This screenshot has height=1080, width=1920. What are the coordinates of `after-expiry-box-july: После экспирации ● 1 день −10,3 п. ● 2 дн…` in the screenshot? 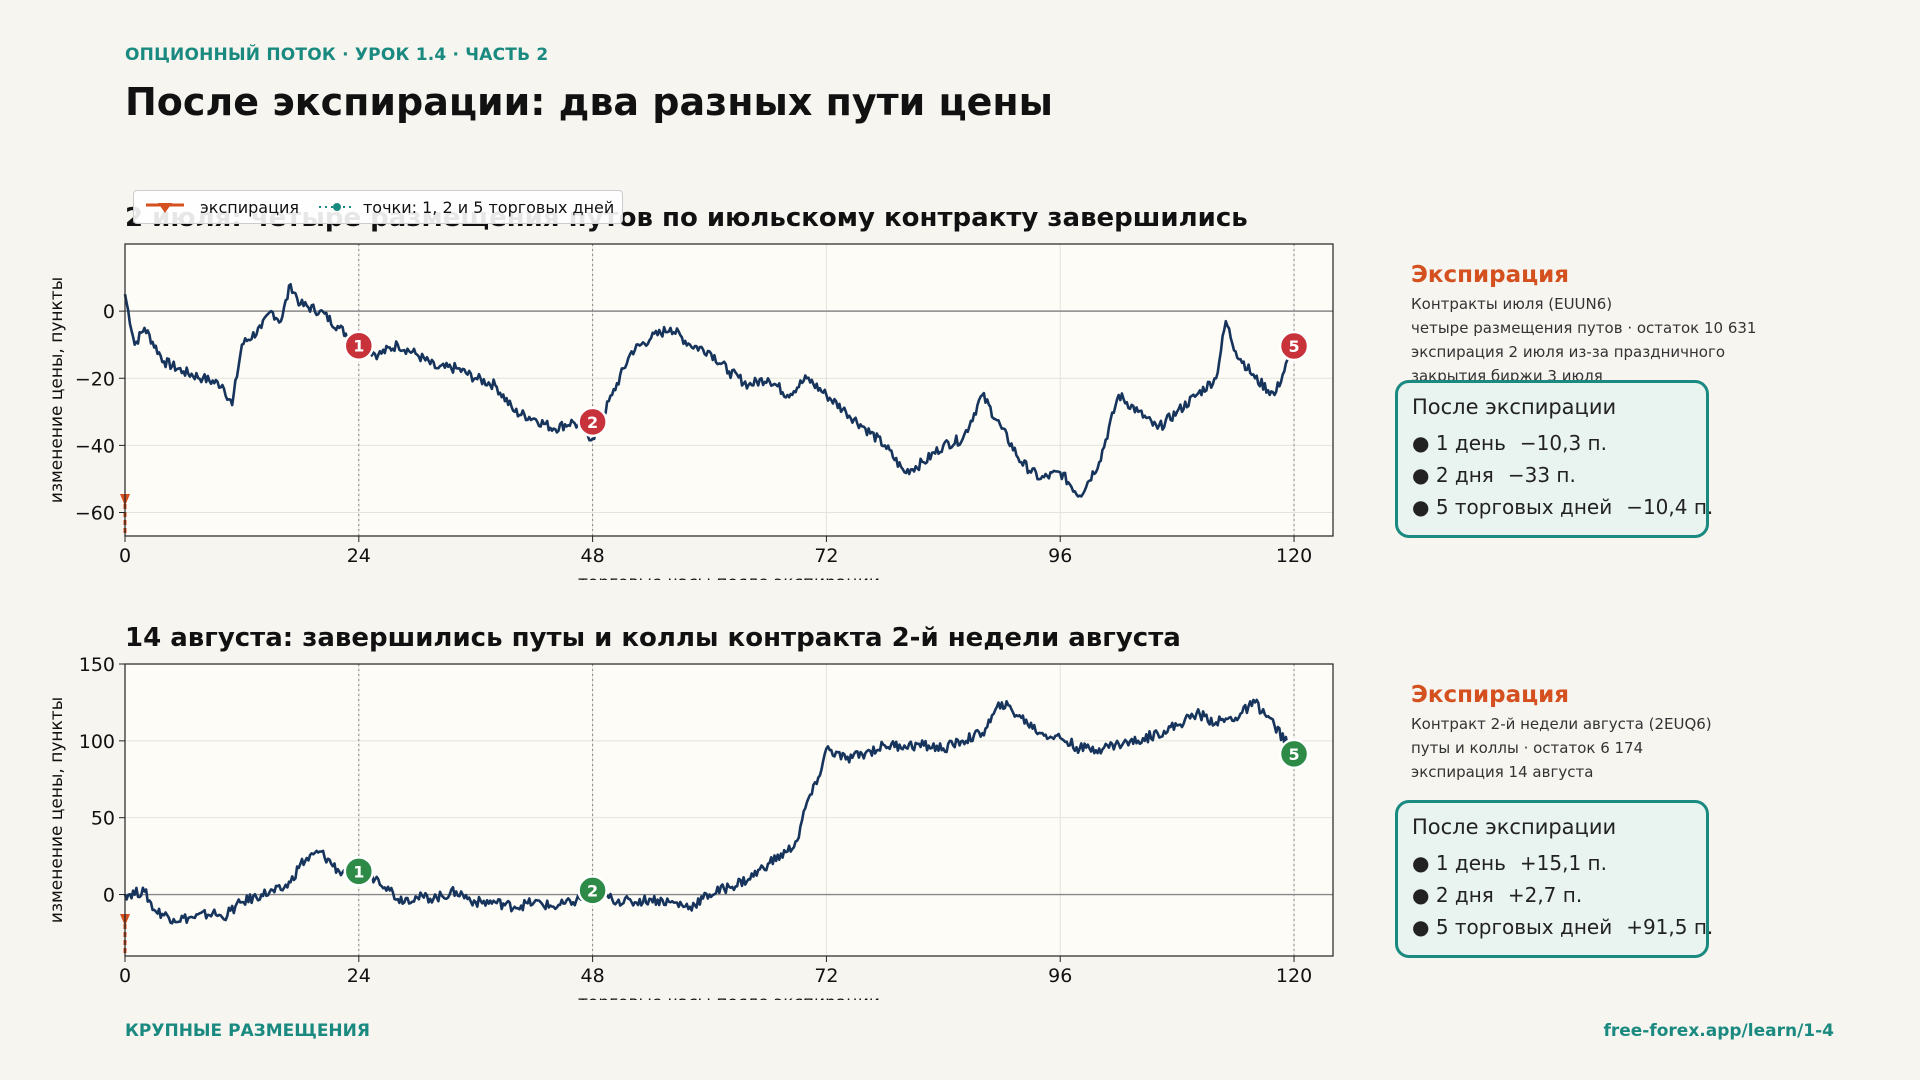 It's located at (1554, 459).